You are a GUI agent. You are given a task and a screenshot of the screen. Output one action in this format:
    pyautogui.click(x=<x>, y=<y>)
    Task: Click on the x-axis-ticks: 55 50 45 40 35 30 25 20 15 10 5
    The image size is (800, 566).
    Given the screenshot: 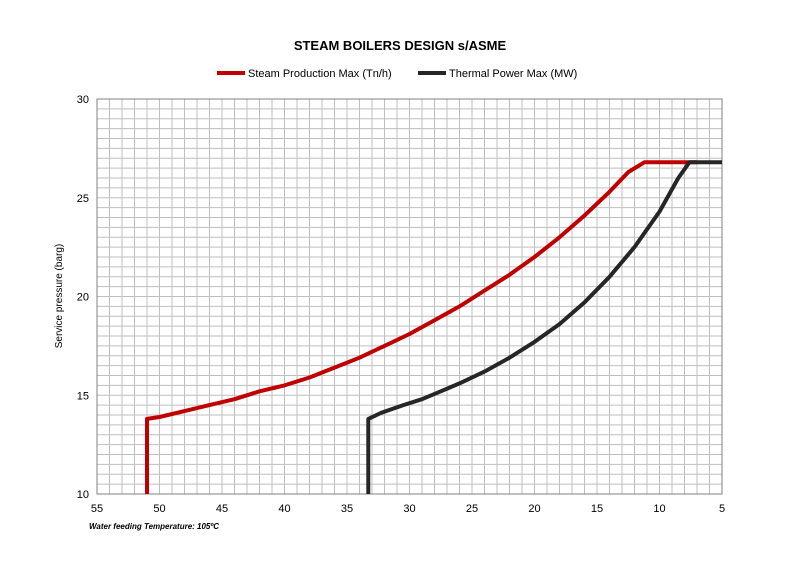 What is the action you would take?
    pyautogui.click(x=408, y=509)
    